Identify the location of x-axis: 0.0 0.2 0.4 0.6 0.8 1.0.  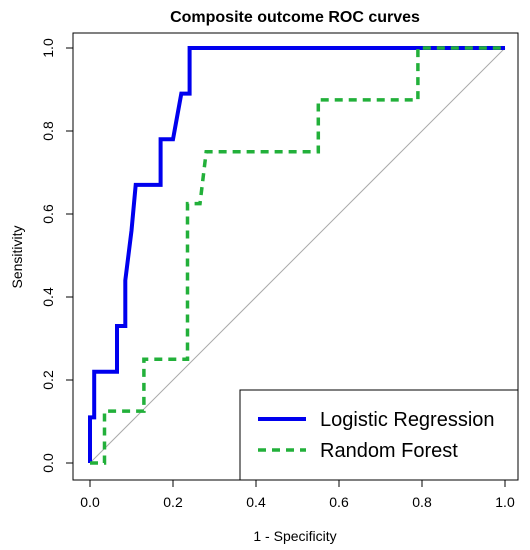
(297, 494).